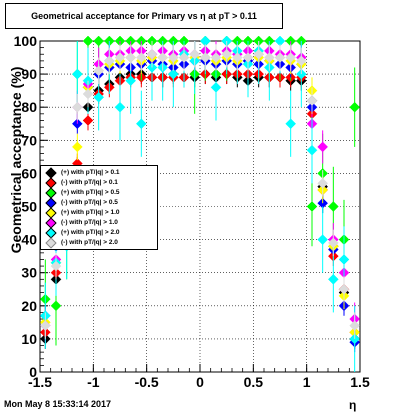 This screenshot has height=414, width=400. What do you see at coordinates (29, 306) in the screenshot?
I see `y-tick-label: 20` at bounding box center [29, 306].